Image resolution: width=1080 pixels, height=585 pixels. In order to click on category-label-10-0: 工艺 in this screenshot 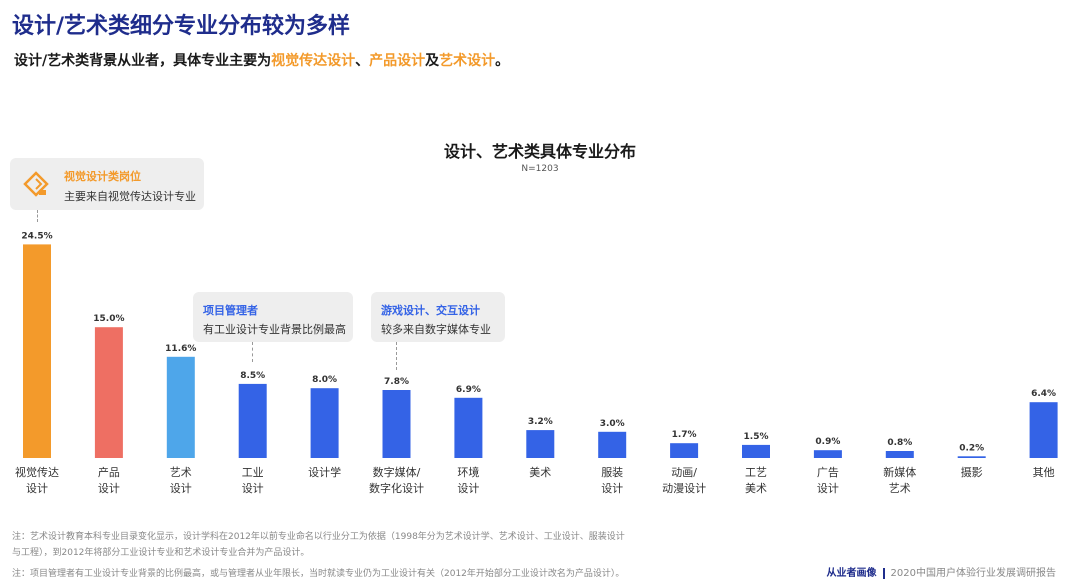, I will do `click(756, 472)`.